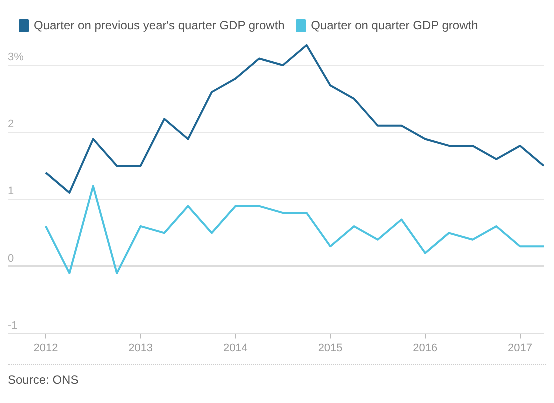 The height and width of the screenshot is (403, 554). I want to click on x-tick-label: 2014, so click(235, 348).